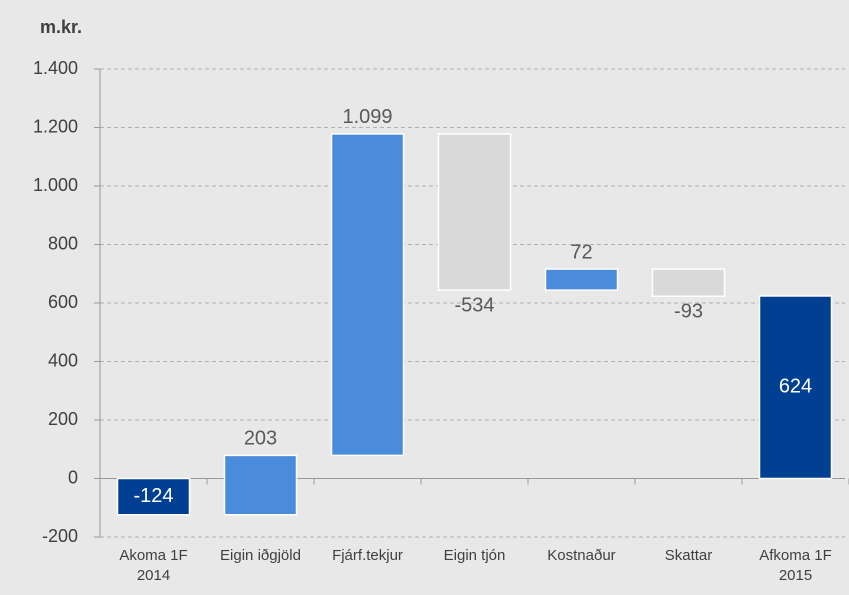  I want to click on x-tick-label: Fjárf.tekjur, so click(367, 555).